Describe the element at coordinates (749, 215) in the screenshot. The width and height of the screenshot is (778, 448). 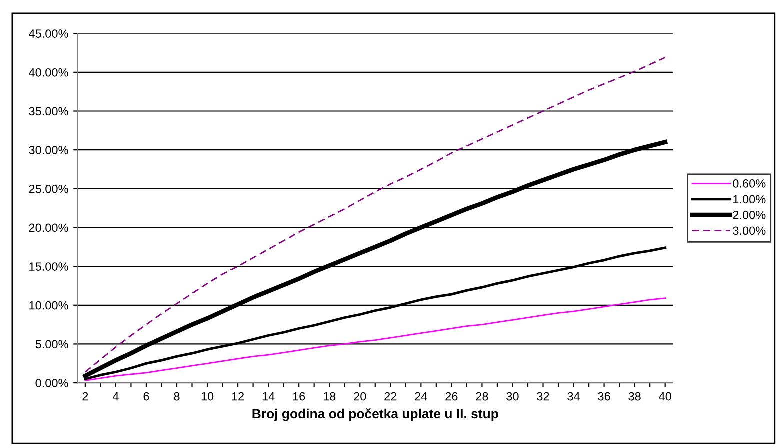
I see `legend-label: 2.00%` at that location.